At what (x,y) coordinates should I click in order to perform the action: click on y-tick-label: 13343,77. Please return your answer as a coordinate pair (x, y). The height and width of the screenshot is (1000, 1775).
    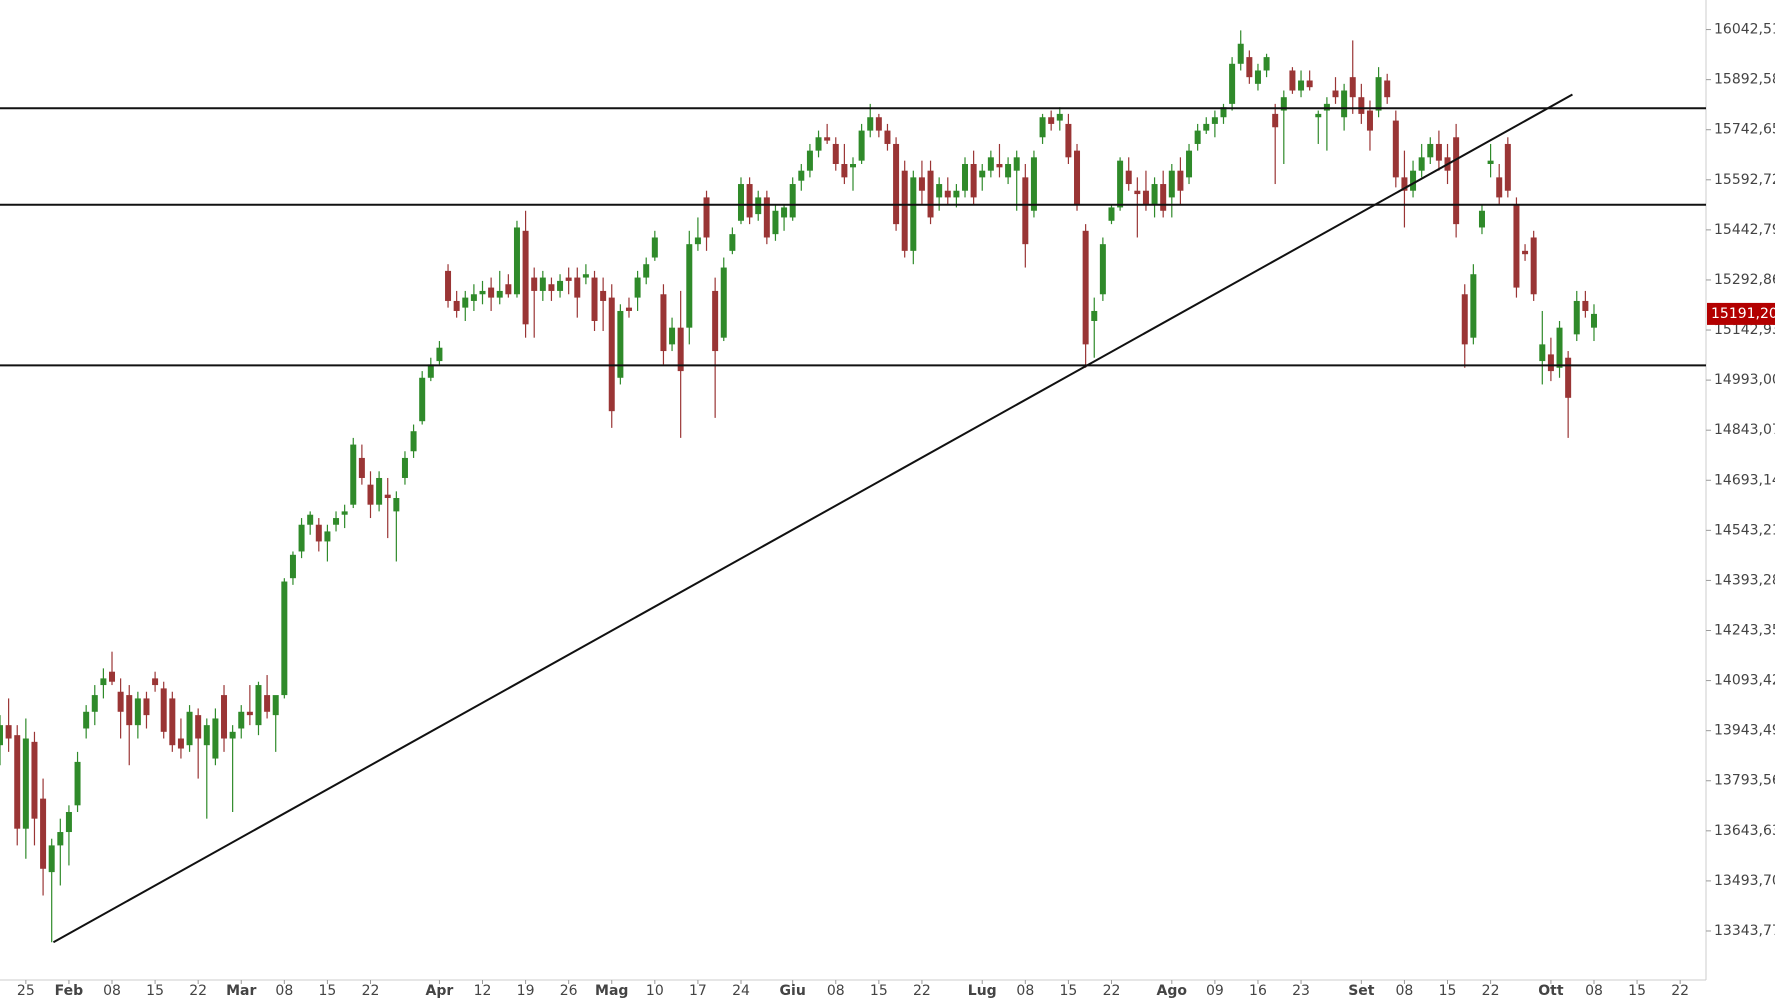
    Looking at the image, I should click on (1744, 931).